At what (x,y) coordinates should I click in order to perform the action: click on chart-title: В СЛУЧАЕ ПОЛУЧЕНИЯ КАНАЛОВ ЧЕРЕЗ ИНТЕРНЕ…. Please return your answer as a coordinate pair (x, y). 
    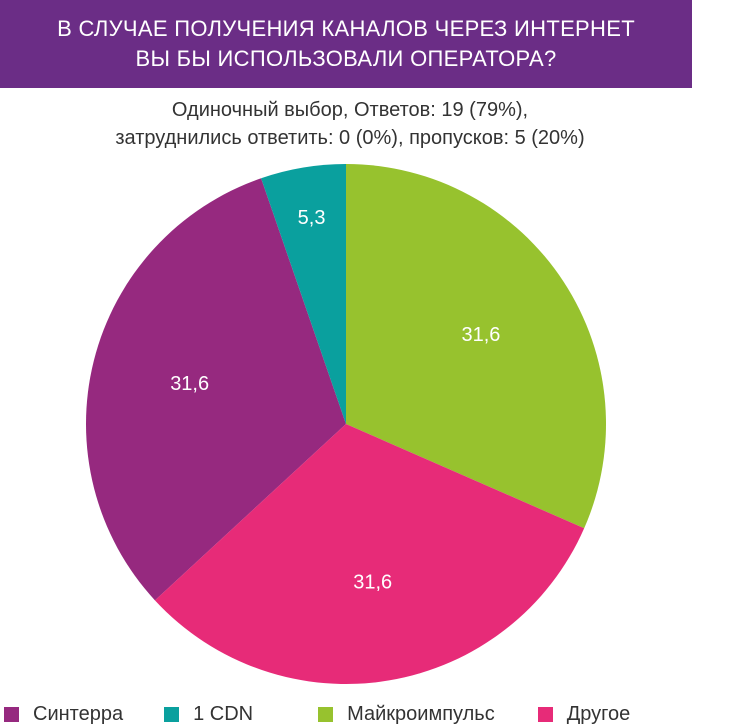
    Looking at the image, I should click on (346, 43).